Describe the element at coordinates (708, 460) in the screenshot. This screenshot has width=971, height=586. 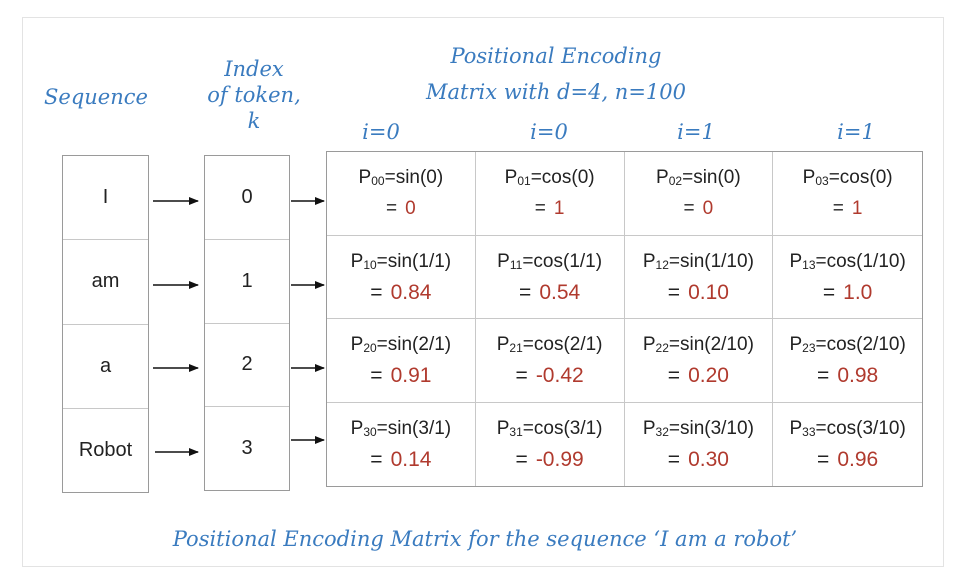
I see `matrix-value: 0.30` at that location.